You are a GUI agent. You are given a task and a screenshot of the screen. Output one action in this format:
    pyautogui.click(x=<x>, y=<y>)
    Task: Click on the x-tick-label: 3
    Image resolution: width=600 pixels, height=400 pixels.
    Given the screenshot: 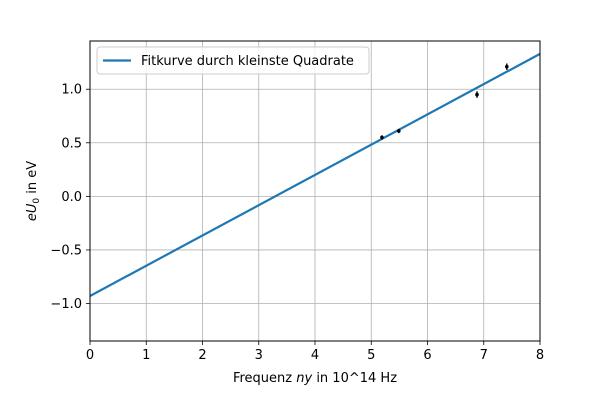 What is the action you would take?
    pyautogui.click(x=259, y=355)
    